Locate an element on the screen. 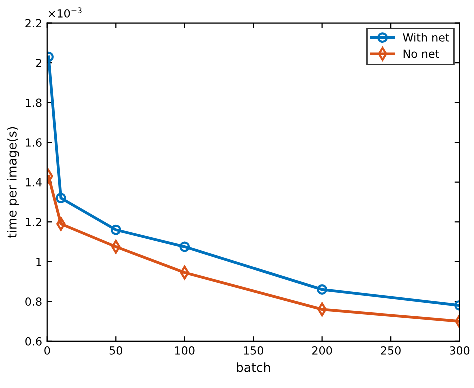 This screenshot has width=474, height=388. x-tick-label: 50 is located at coordinates (116, 350).